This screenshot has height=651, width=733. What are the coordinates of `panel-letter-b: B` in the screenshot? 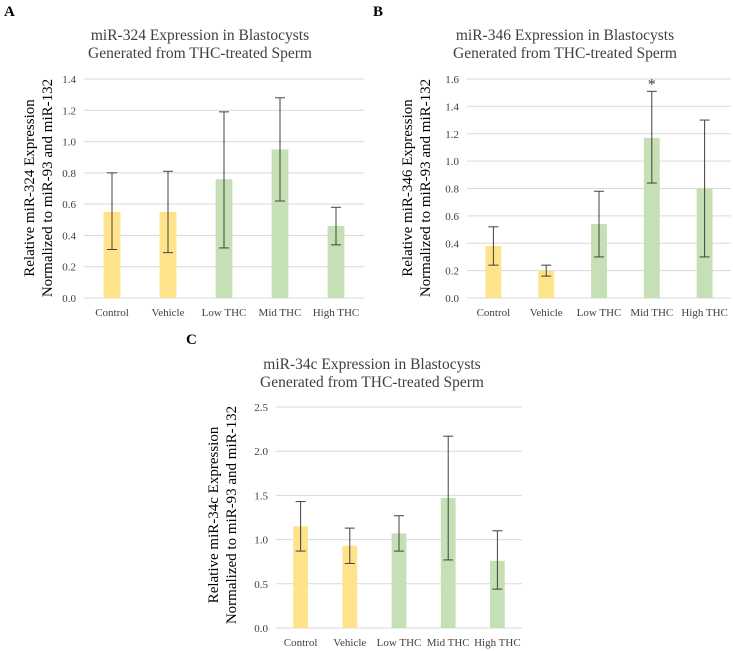 It's located at (378, 12).